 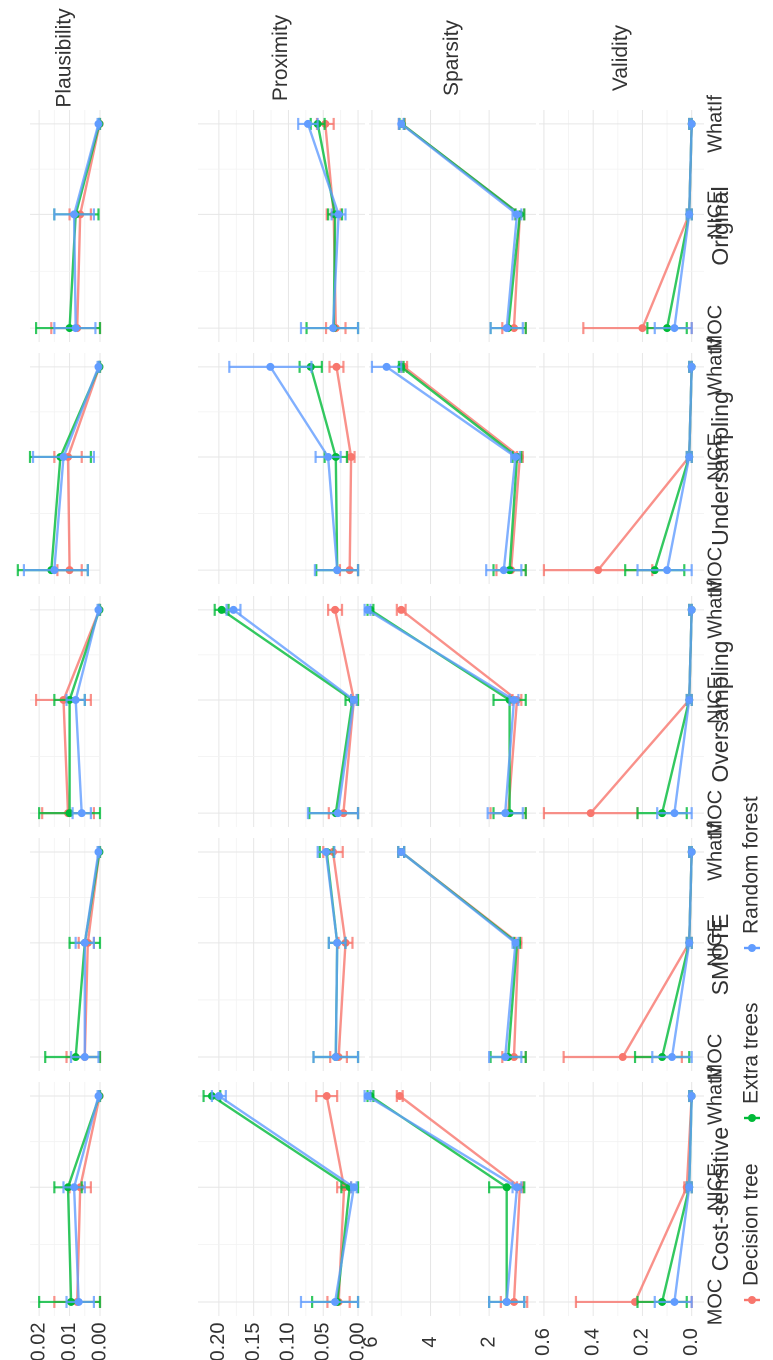 I want to click on facet-label: Original, so click(x=720, y=225).